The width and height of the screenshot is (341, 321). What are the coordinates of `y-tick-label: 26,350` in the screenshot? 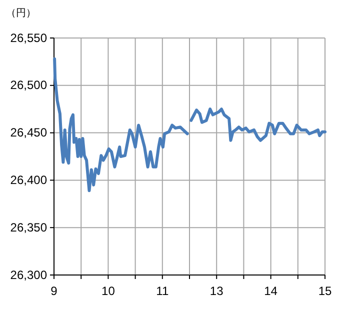 It's located at (29, 227).